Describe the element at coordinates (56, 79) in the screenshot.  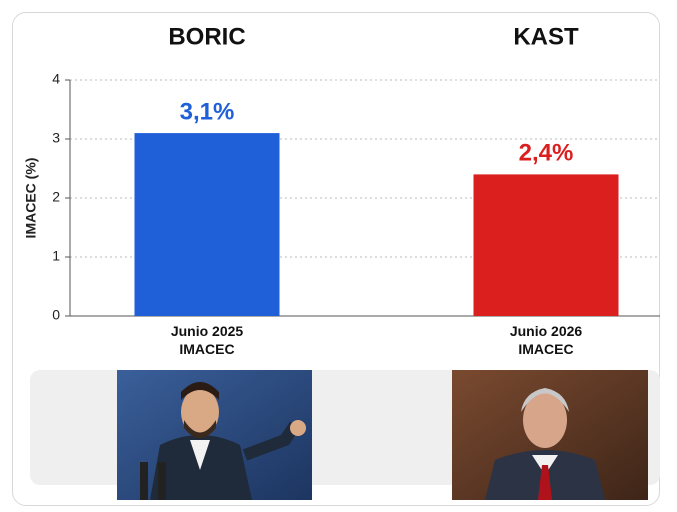
I see `y-tick-label: 4` at that location.